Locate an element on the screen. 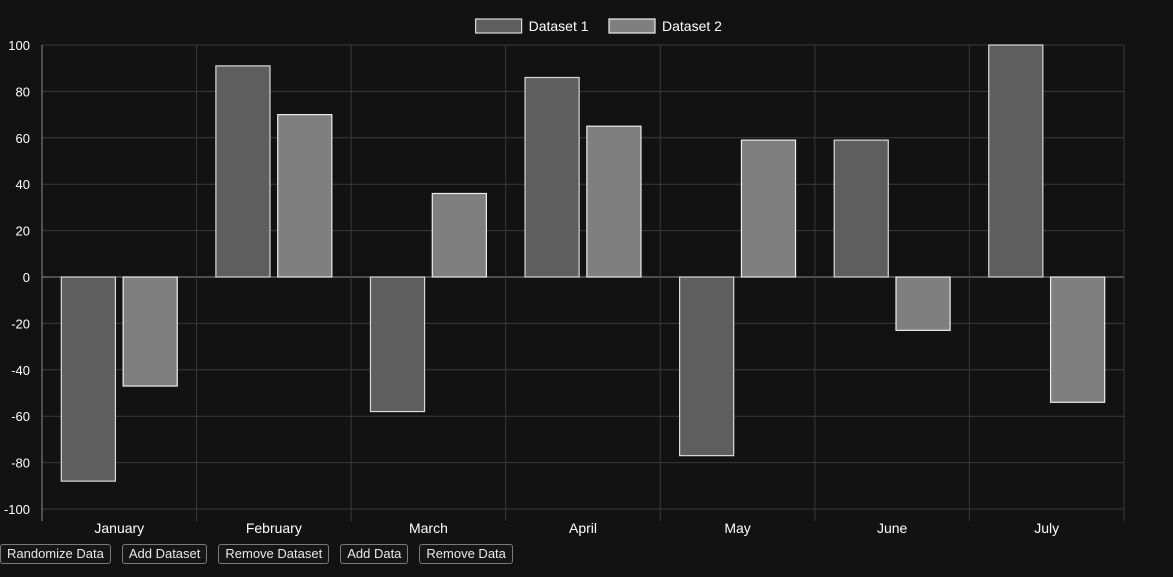  bar-dataset-2-january is located at coordinates (150, 331).